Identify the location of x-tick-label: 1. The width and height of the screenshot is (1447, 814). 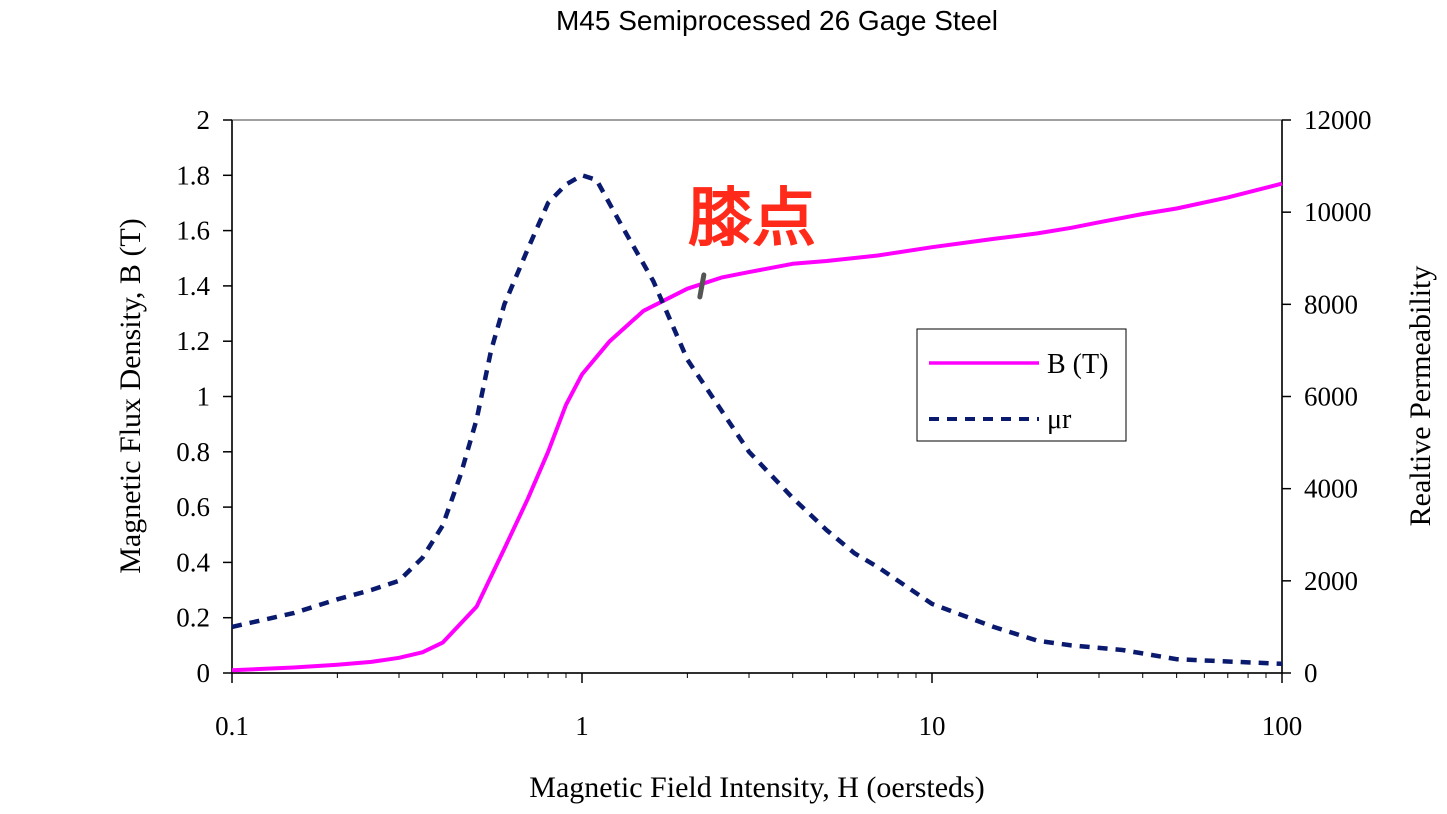
(582, 726).